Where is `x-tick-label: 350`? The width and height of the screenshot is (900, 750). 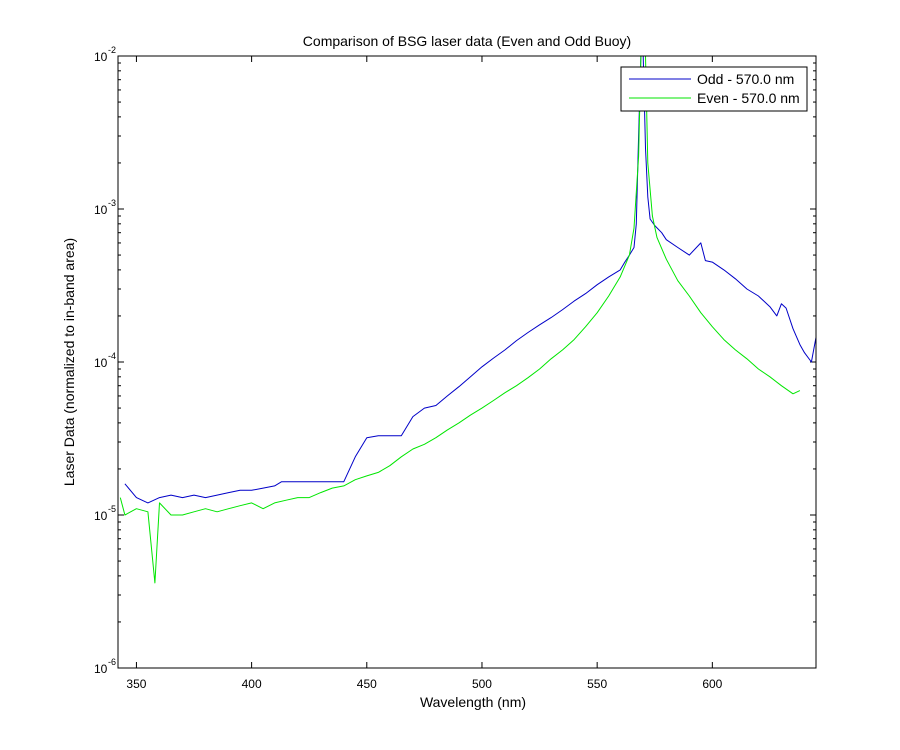 x-tick-label: 350 is located at coordinates (136, 684).